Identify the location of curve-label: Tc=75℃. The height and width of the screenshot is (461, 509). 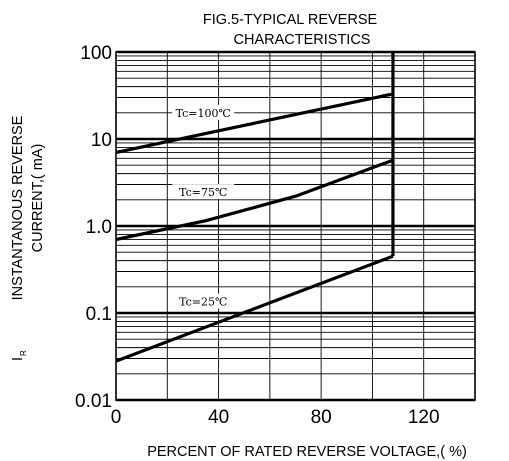
(203, 192).